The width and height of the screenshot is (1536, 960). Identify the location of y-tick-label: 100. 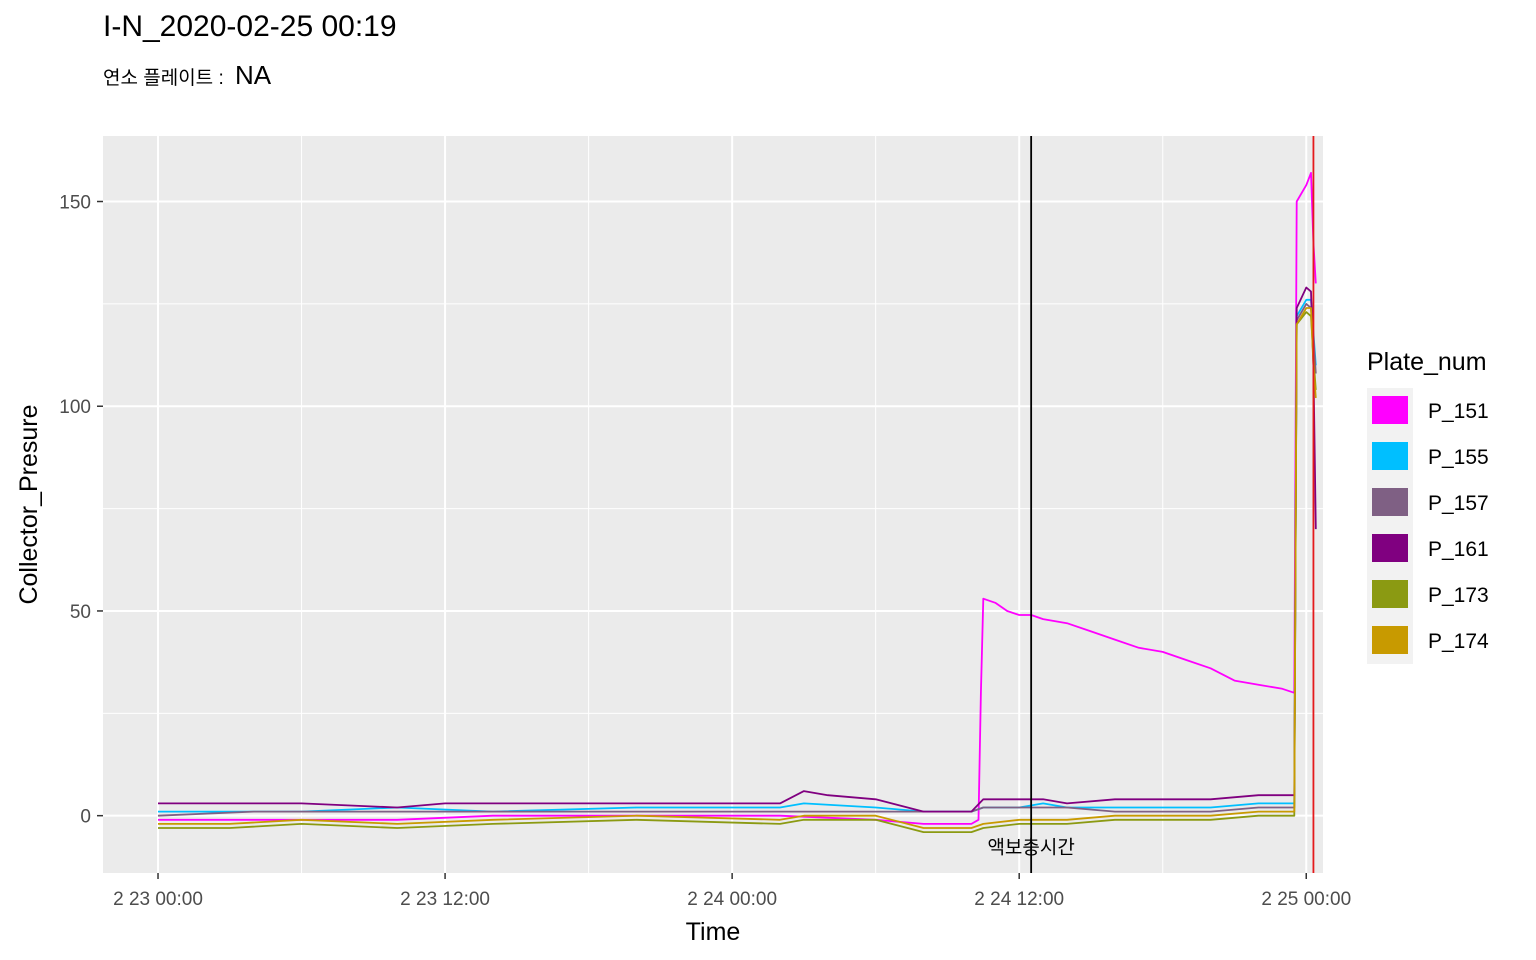
(75, 407).